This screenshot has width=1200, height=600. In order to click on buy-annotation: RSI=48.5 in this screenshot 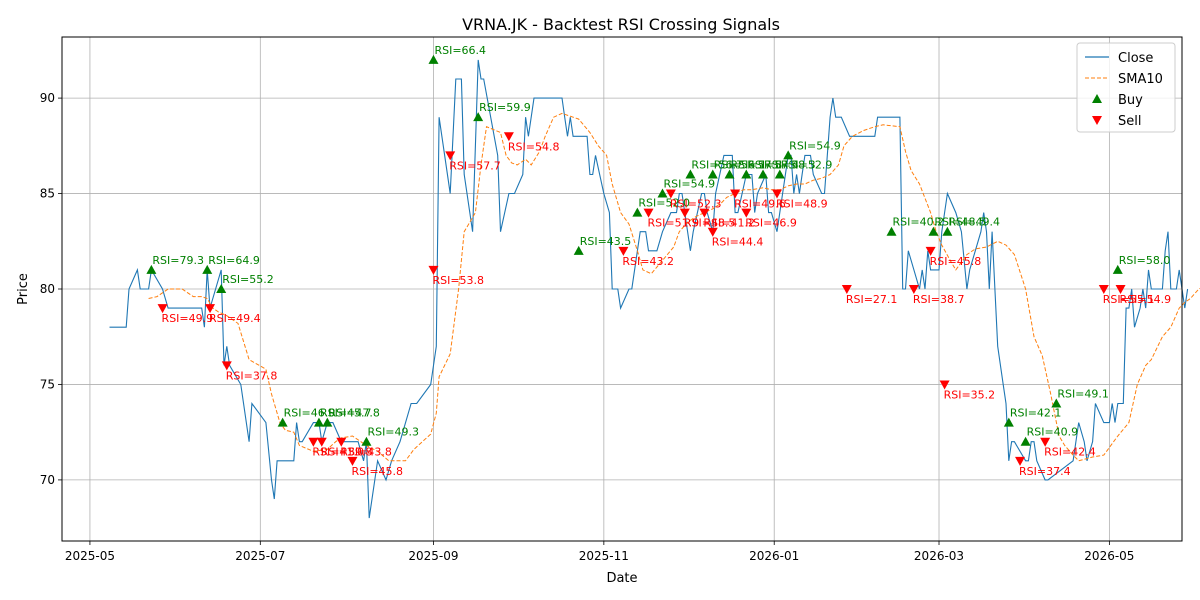, I will do `click(960, 222)`.